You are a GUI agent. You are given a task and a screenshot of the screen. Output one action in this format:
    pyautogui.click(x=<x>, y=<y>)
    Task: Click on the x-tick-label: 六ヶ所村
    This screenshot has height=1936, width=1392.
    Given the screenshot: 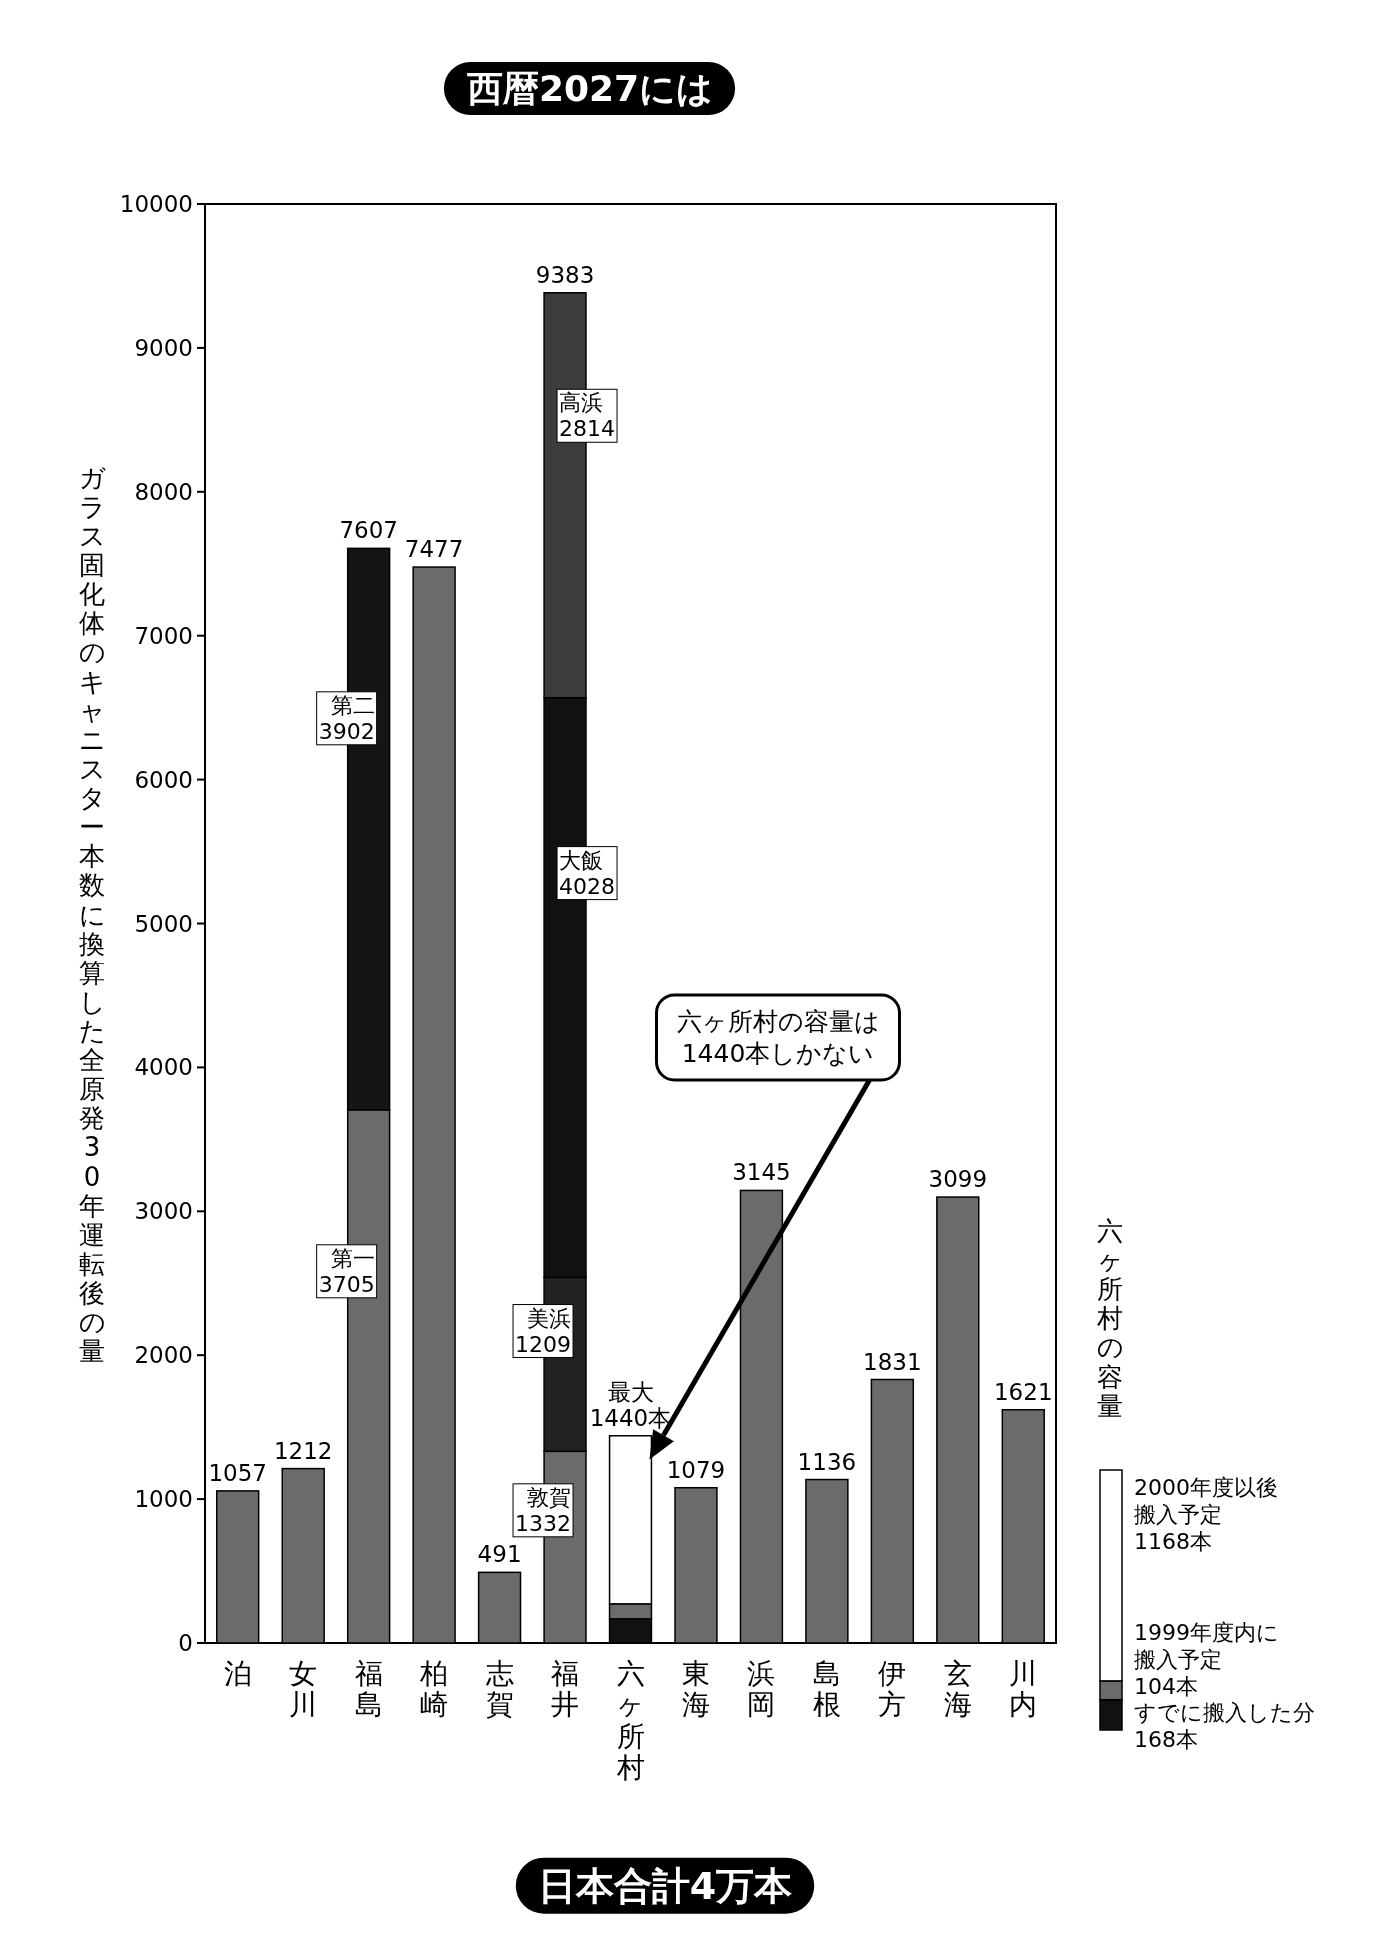 What is the action you would take?
    pyautogui.click(x=630, y=1721)
    